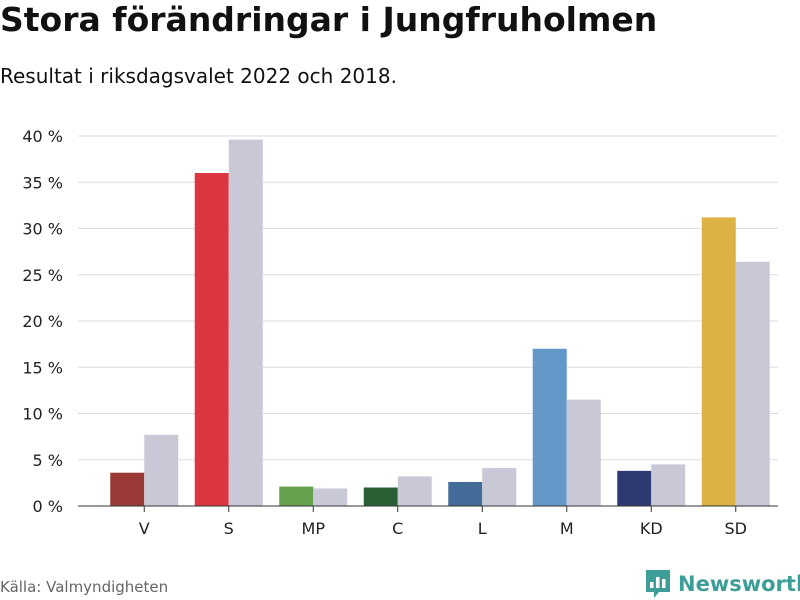  What do you see at coordinates (465, 493) in the screenshot?
I see `bar-2022-l` at bounding box center [465, 493].